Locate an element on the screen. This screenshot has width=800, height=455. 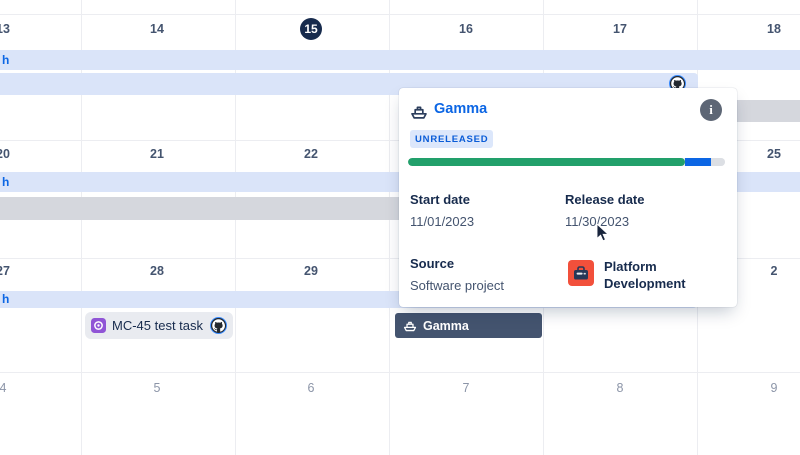
calendar-date: 16 is located at coordinates (466, 29).